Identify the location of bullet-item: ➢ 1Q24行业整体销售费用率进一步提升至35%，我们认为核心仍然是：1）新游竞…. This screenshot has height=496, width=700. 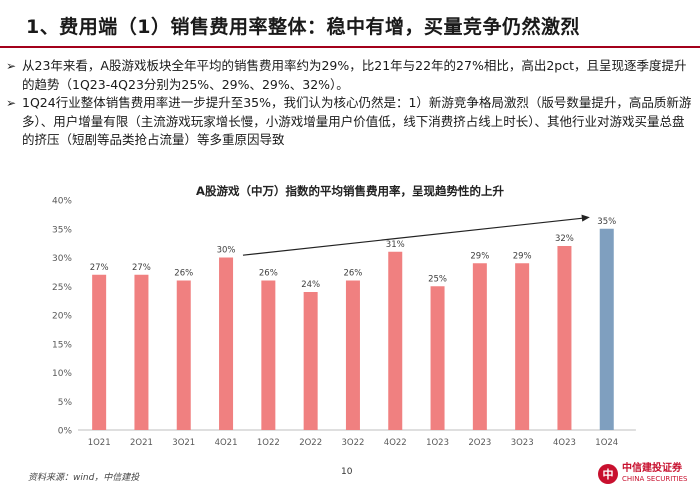
(351, 122).